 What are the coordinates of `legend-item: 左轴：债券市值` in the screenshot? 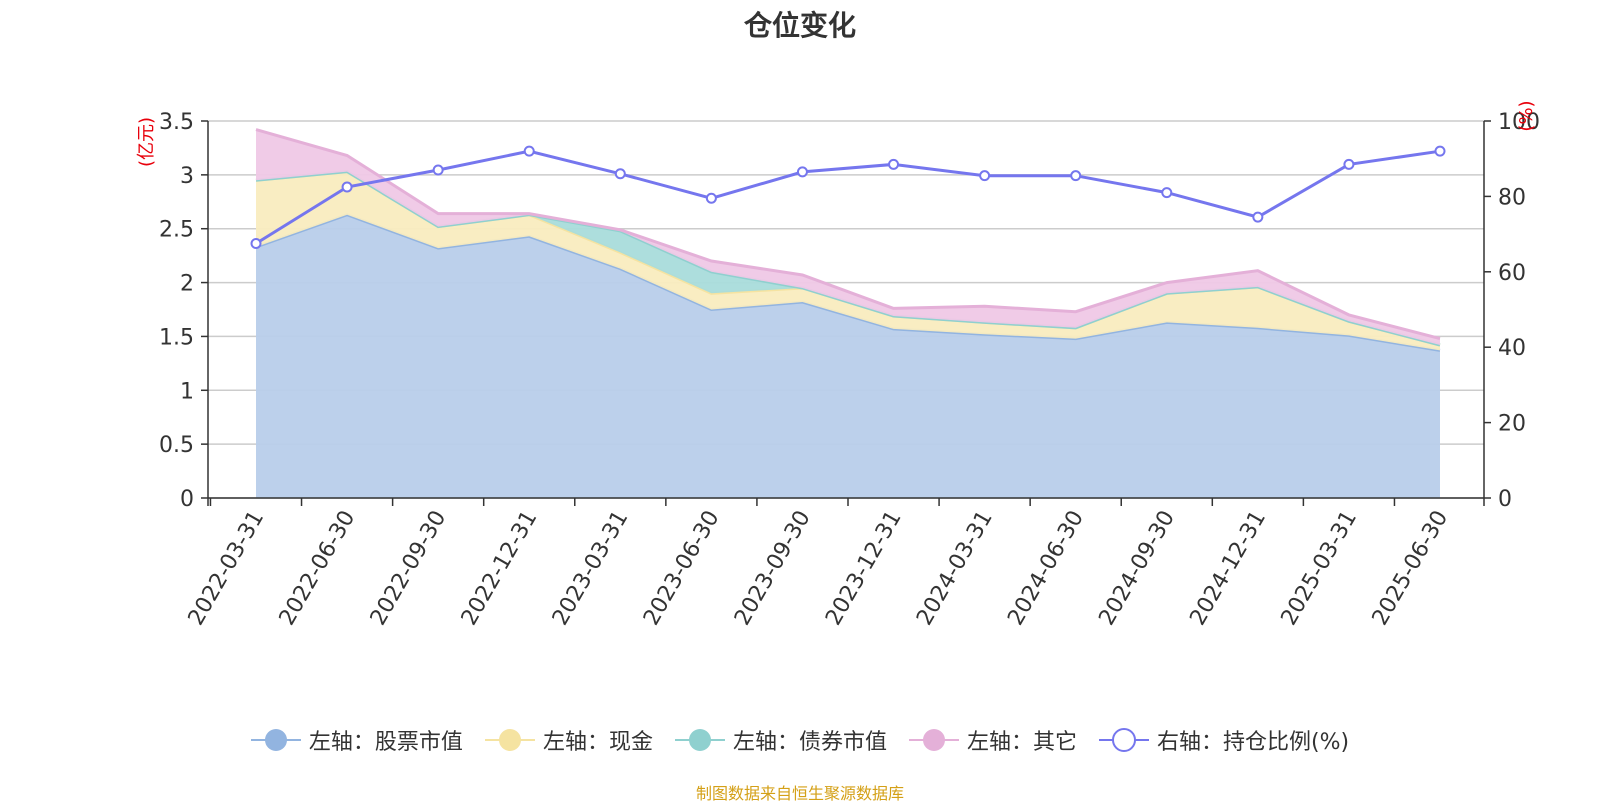 It's located at (780, 740).